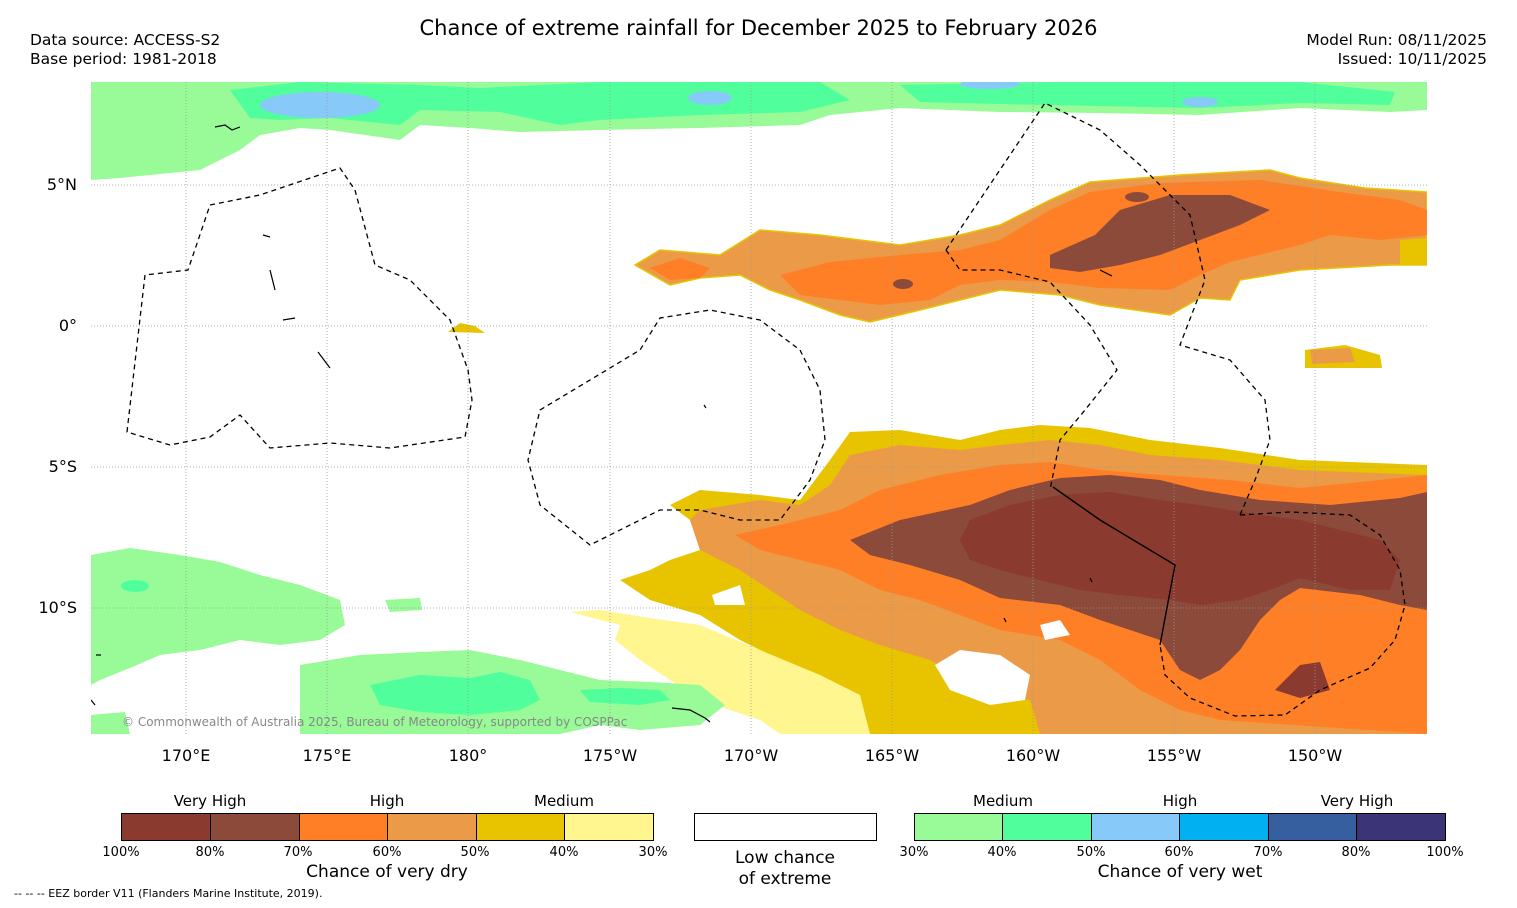  Describe the element at coordinates (720, 672) in the screenshot. I see `south-dry-region-medium-pale` at that location.